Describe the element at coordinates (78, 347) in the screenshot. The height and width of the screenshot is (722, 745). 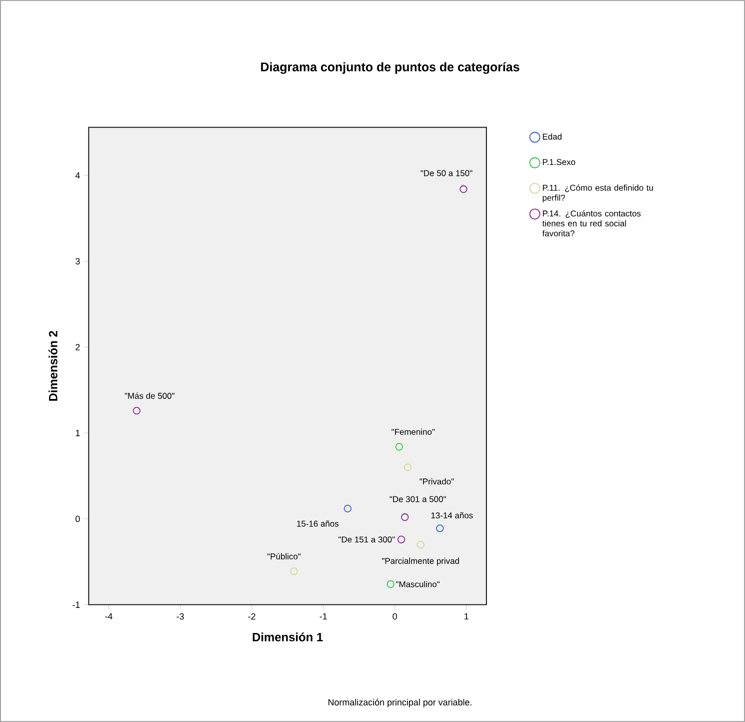
I see `y-tick-label: 2` at that location.